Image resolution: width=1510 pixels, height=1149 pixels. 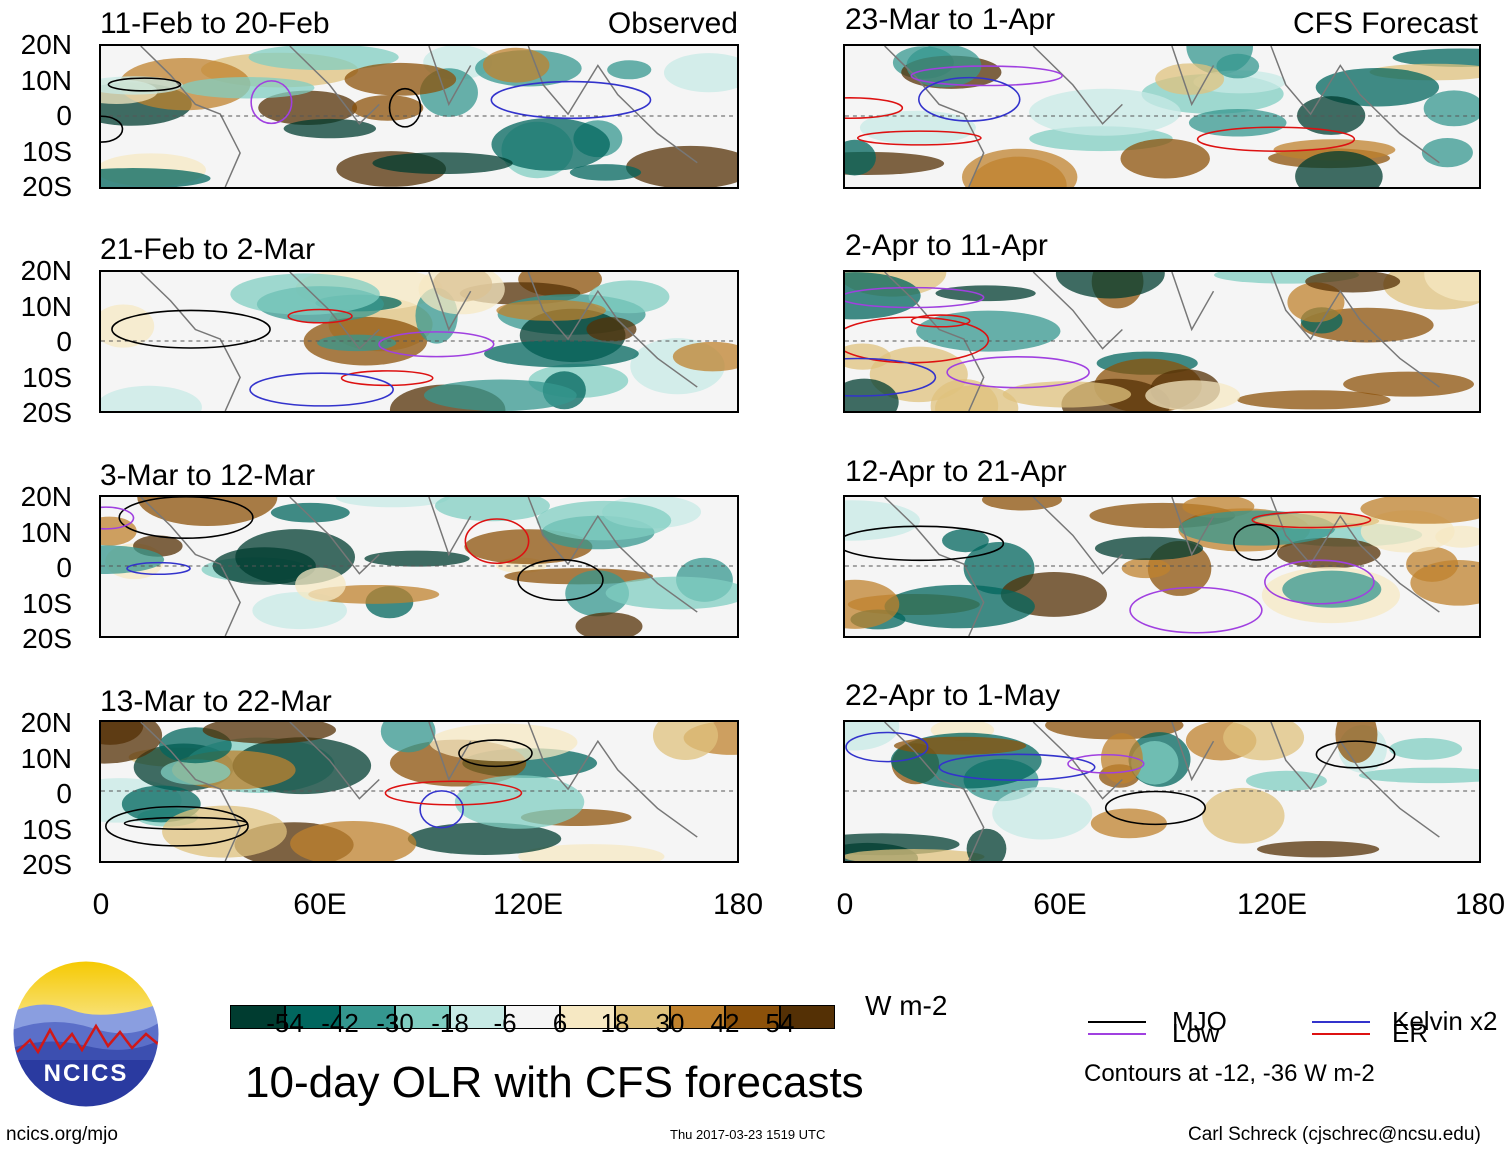 What do you see at coordinates (208, 249) in the screenshot?
I see `panel-title-obs-2: 21-Feb to 2-Mar` at bounding box center [208, 249].